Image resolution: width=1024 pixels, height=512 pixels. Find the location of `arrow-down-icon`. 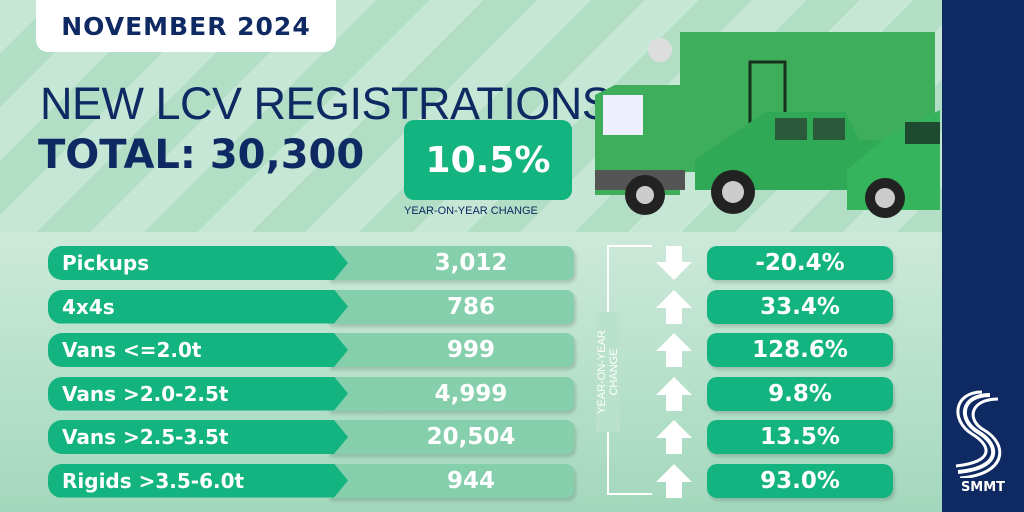

arrow-down-icon is located at coordinates (674, 263).